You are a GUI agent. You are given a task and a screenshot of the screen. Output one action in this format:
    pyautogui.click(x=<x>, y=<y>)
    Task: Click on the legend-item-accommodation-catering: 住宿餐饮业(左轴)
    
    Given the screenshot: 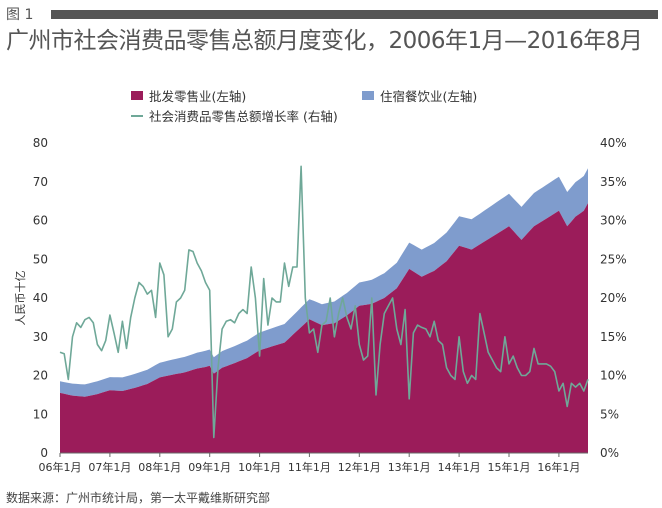 What is the action you would take?
    pyautogui.click(x=419, y=95)
    